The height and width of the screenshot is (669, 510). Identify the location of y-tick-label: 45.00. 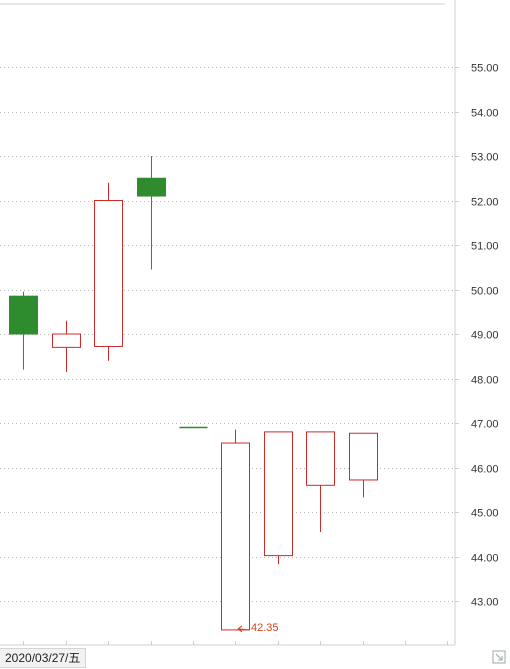
(485, 514).